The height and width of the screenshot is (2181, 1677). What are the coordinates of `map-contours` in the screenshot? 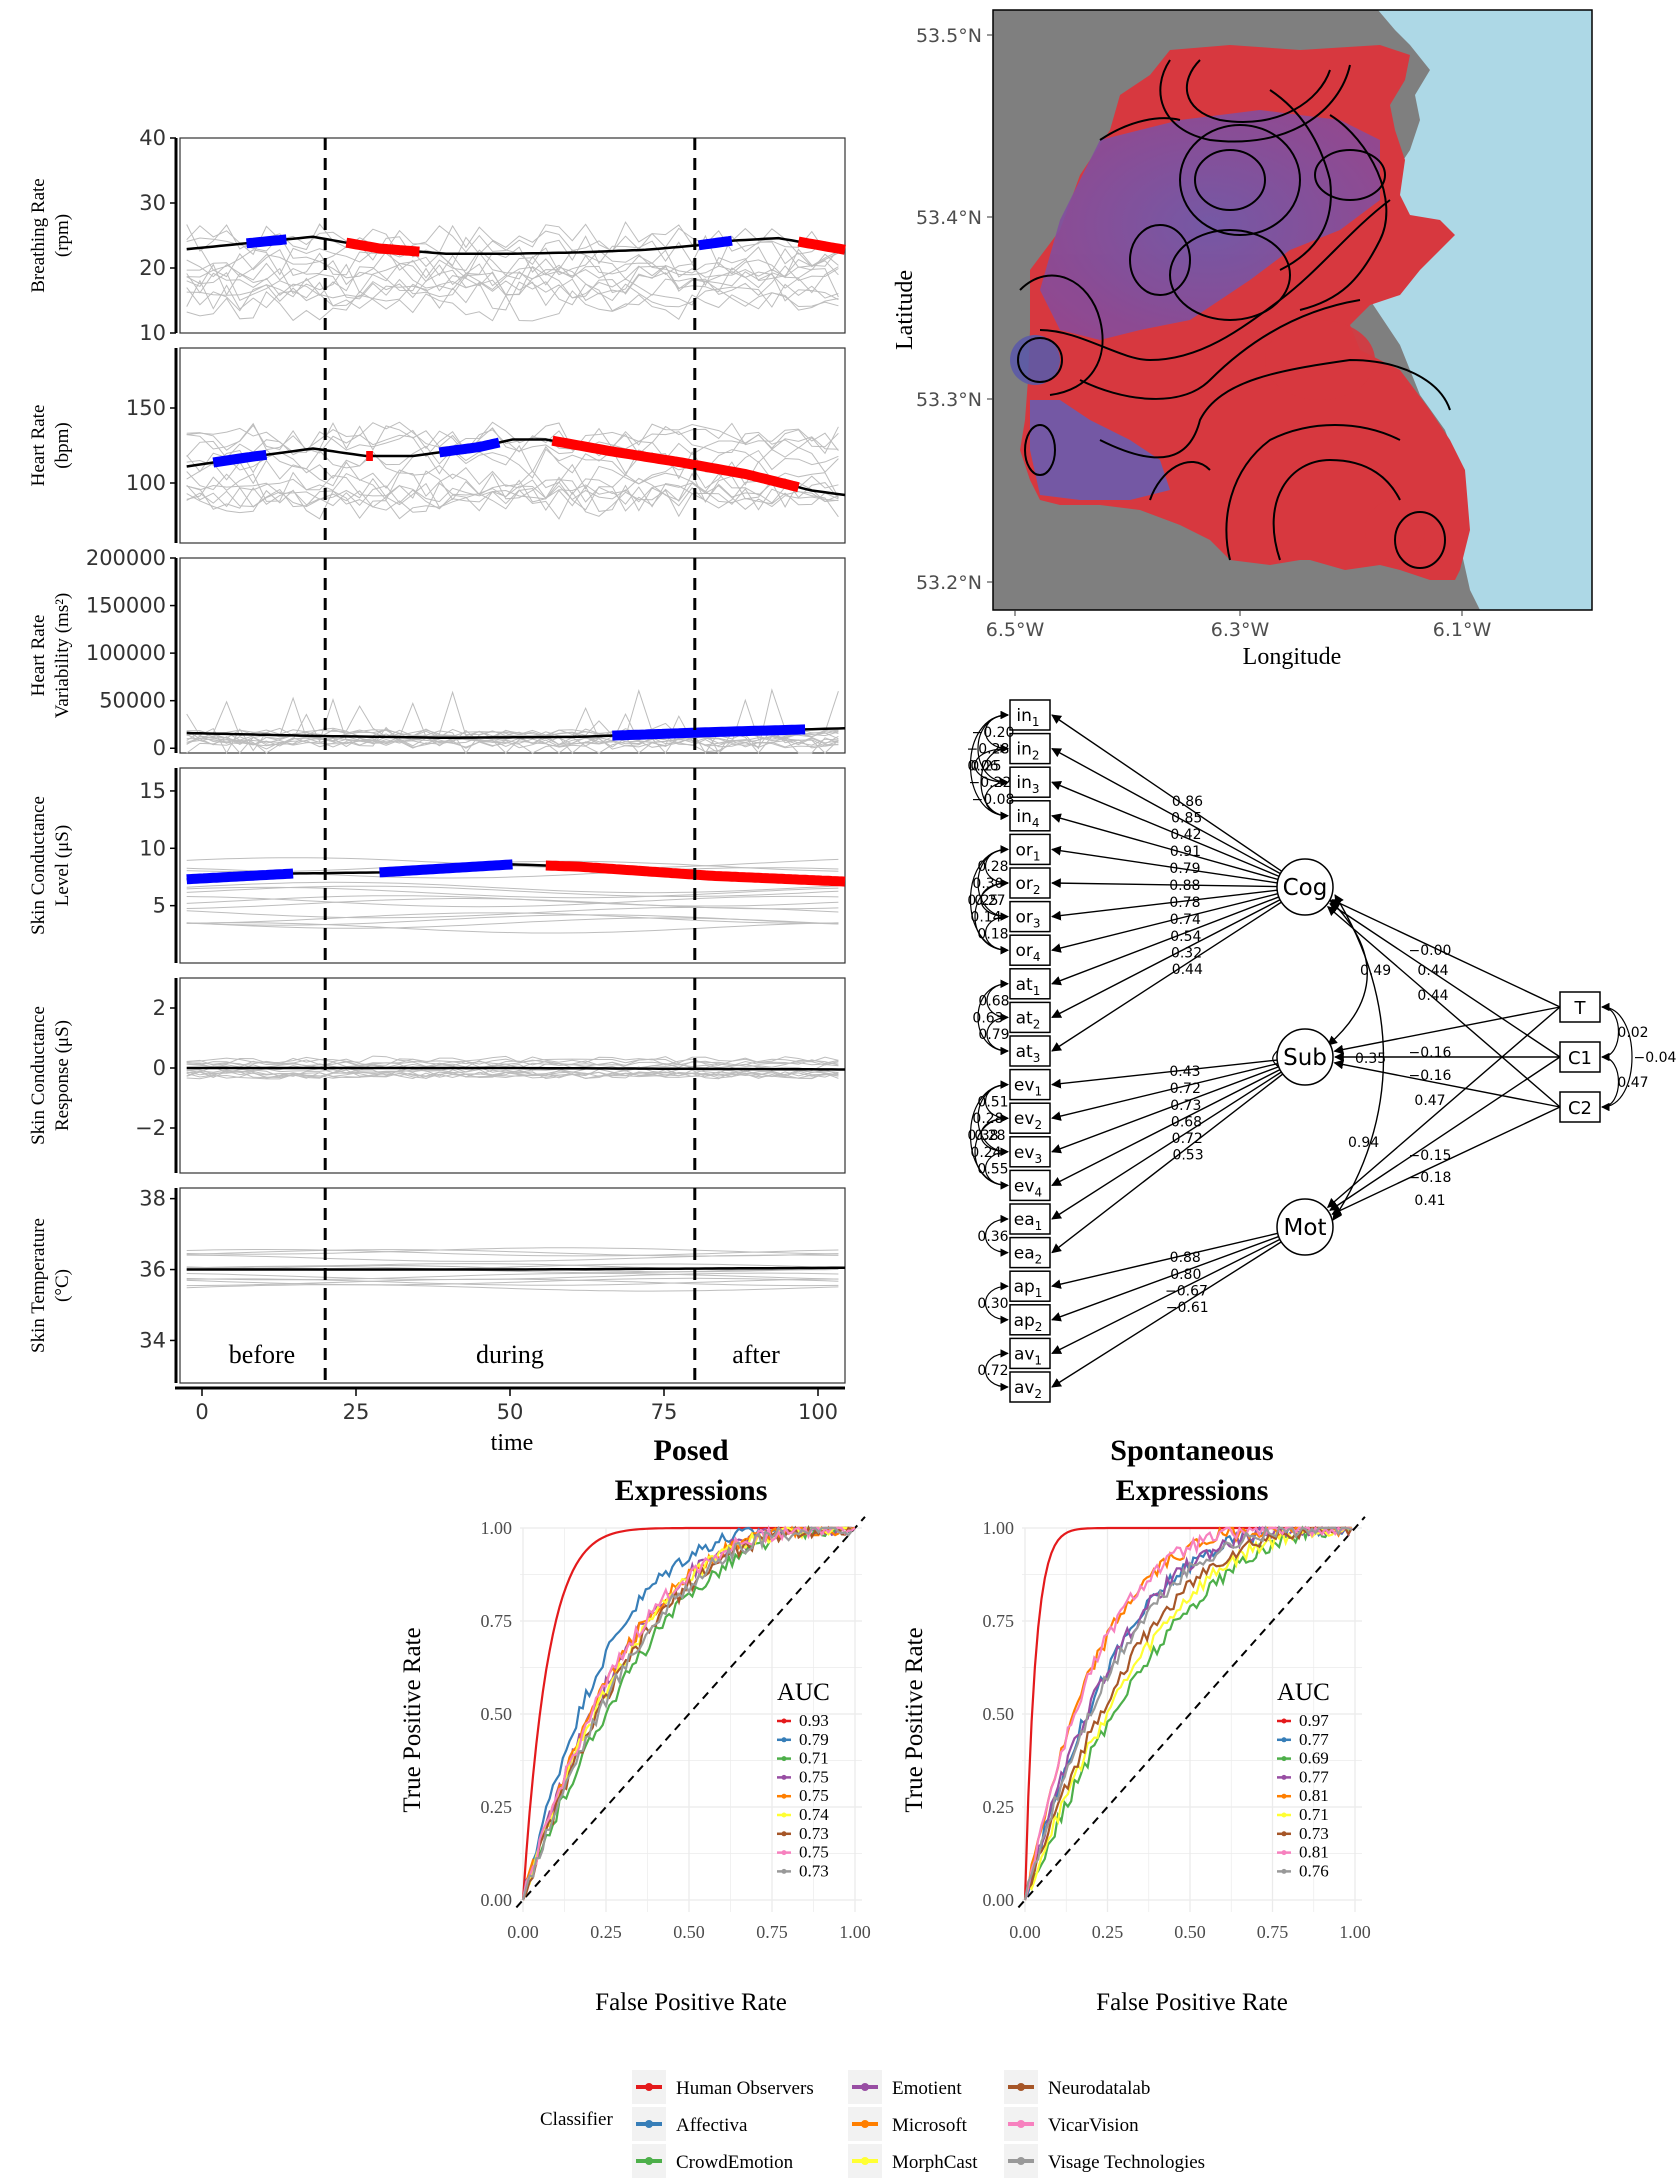 It's located at (1234, 314).